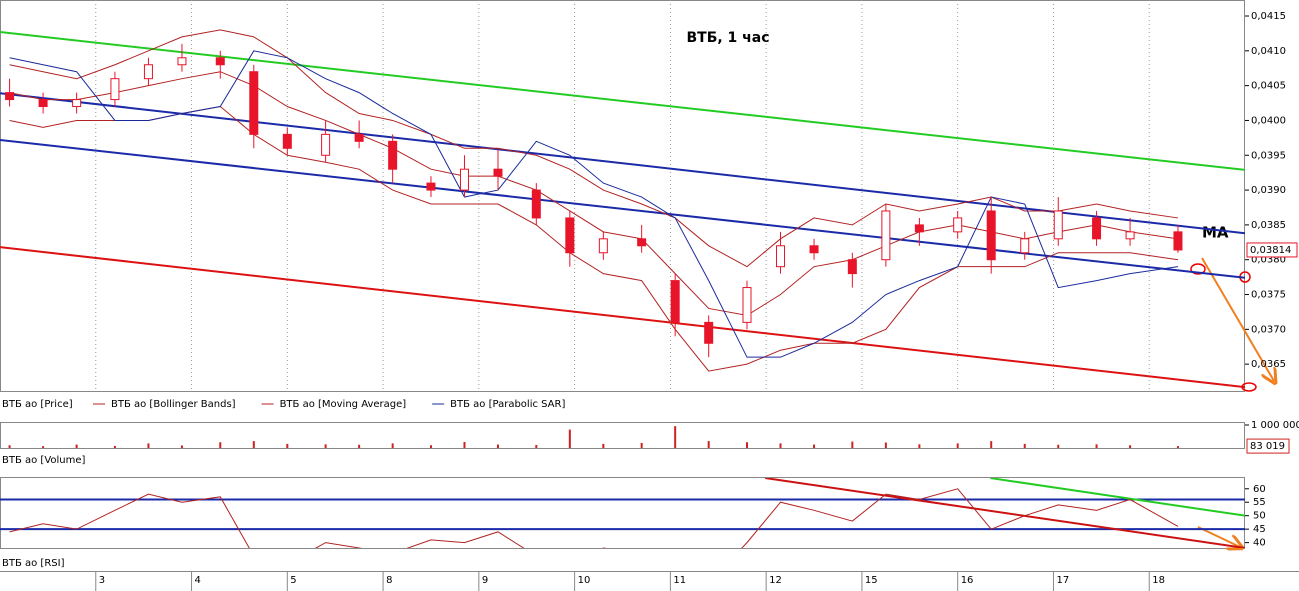 This screenshot has width=1299, height=591. Describe the element at coordinates (1259, 529) in the screenshot. I see `y-tick-label: 45` at that location.